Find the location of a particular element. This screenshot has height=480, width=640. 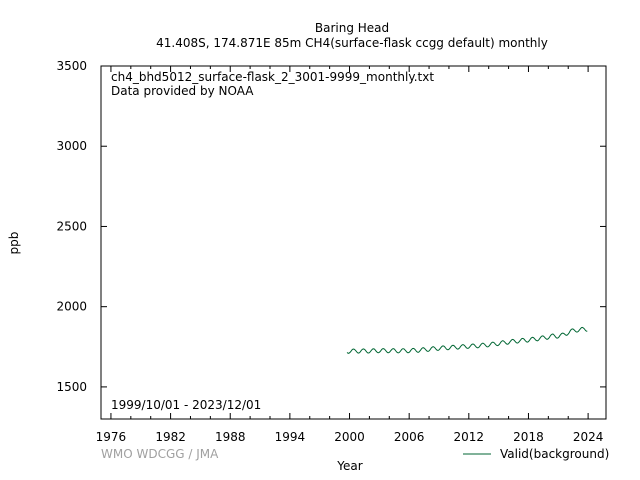

y-tick-label: 3000 is located at coordinates (71, 146).